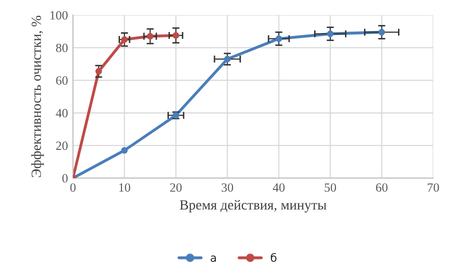 Image resolution: width=456 pixels, height=274 pixels. I want to click on x-tick-label: 60, so click(382, 187).